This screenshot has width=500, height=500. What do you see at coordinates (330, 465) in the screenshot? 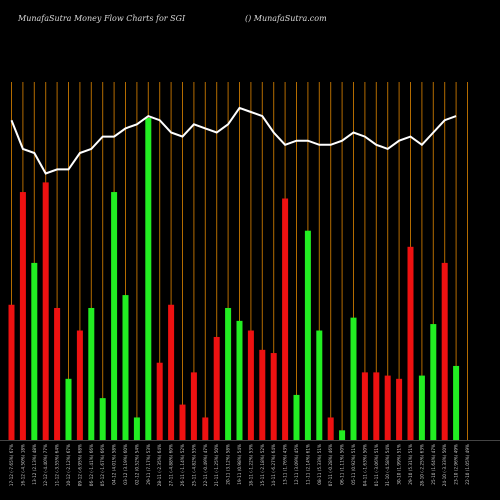
I see `x-tick-label: 07-11 (-0.28%) 46%` at bounding box center [330, 465].